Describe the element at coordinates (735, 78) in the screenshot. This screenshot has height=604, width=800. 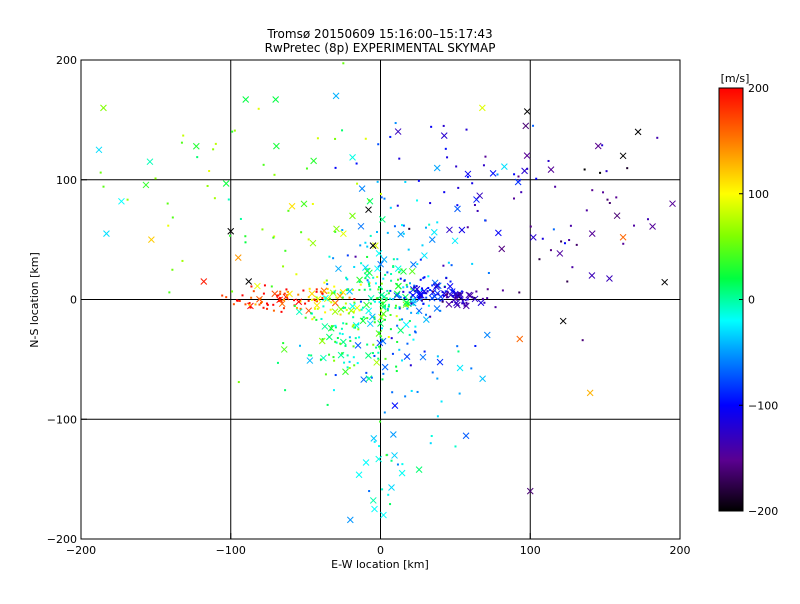
I see `colorbar-label: [m/s]` at that location.